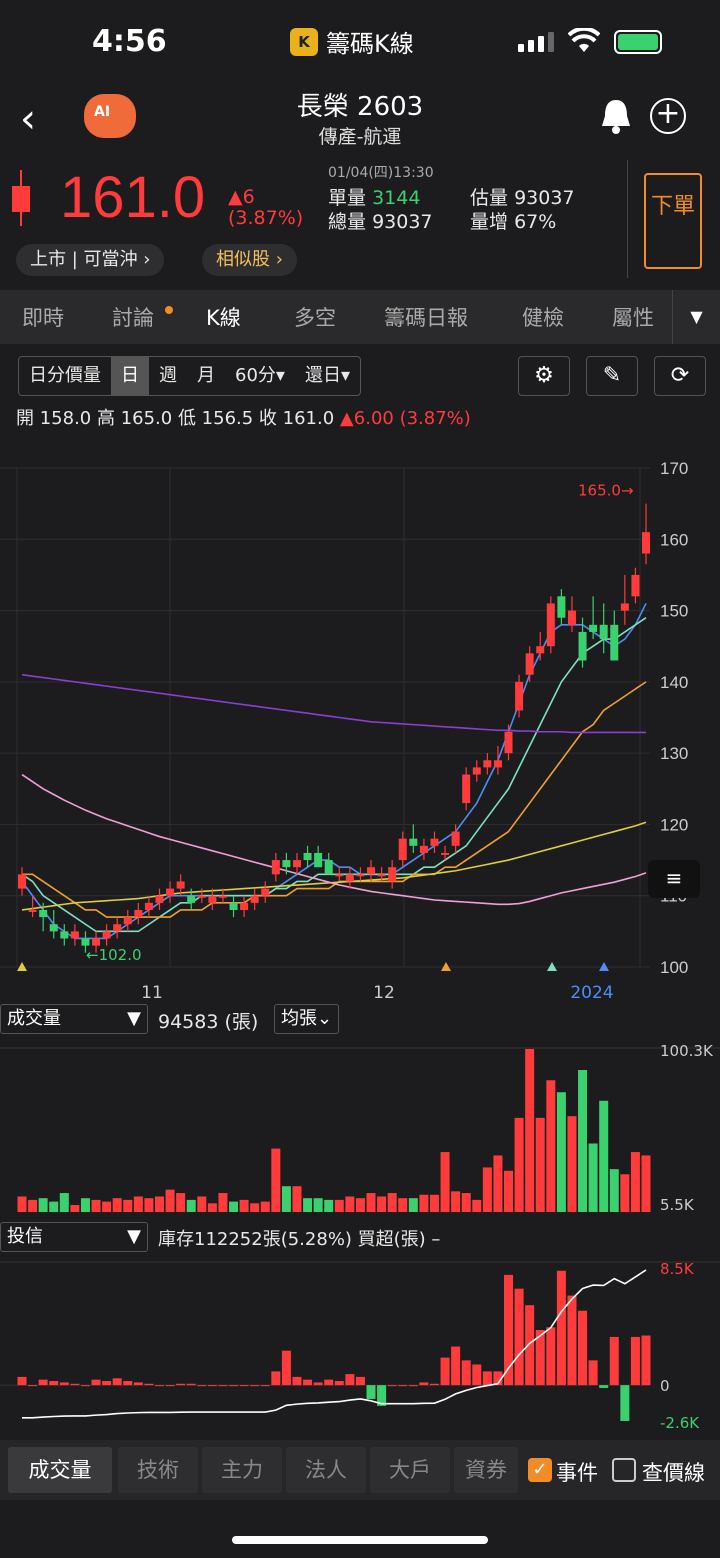 The height and width of the screenshot is (1558, 720). Describe the element at coordinates (326, 1470) in the screenshot. I see `bottom-tab-institution: 法人` at that location.